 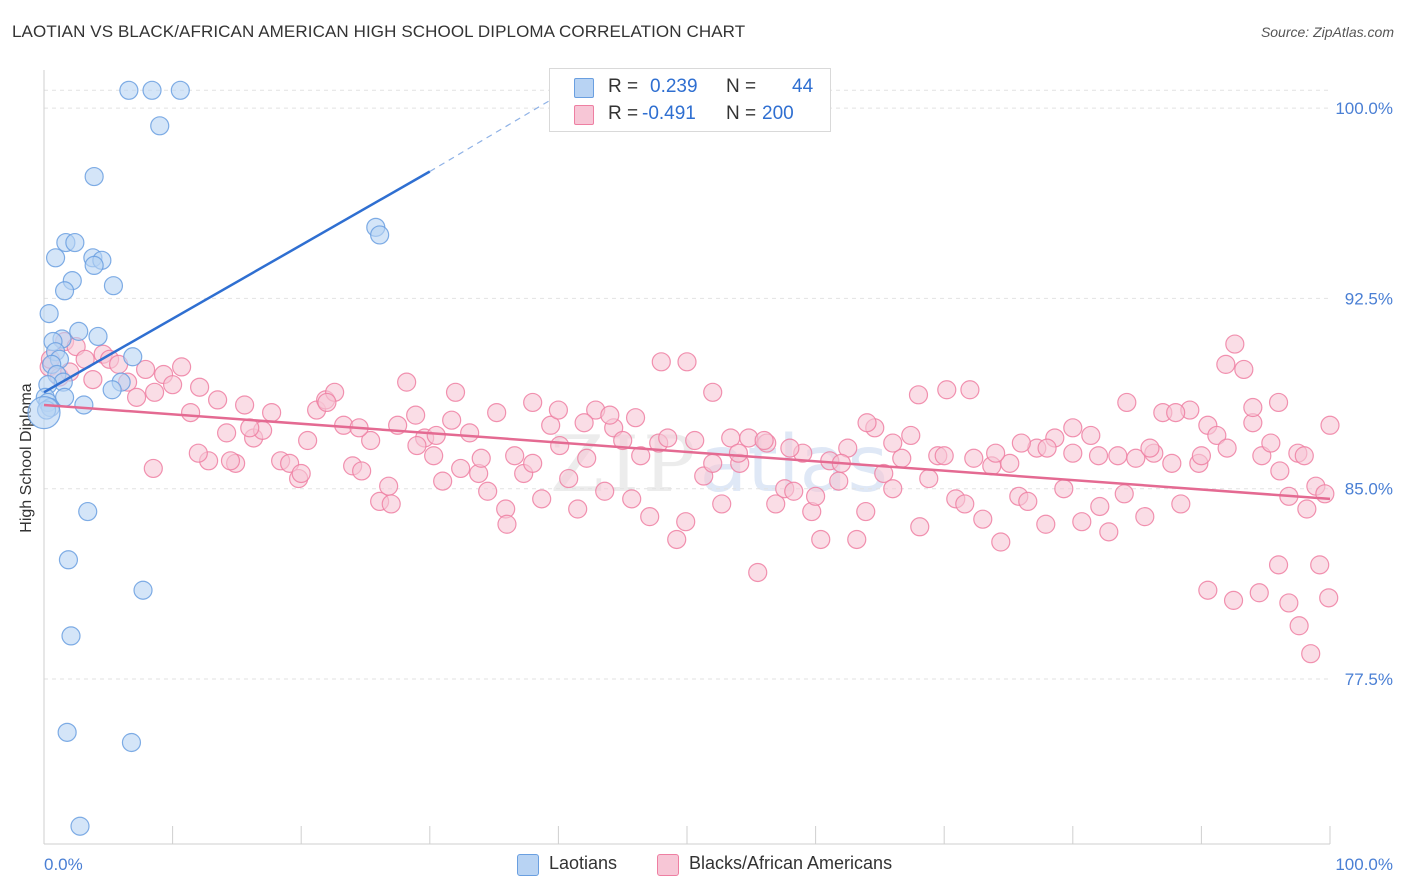 I want to click on x-tick-label: 0.0%, so click(x=63, y=864).